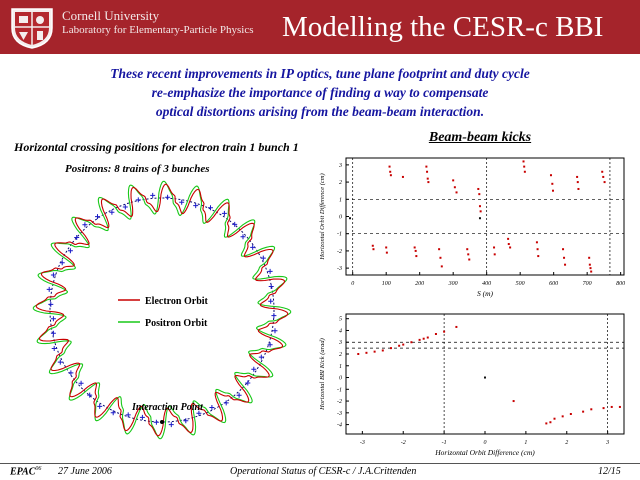 The image size is (640, 480). What do you see at coordinates (320, 463) in the screenshot?
I see `footer-divider` at bounding box center [320, 463].